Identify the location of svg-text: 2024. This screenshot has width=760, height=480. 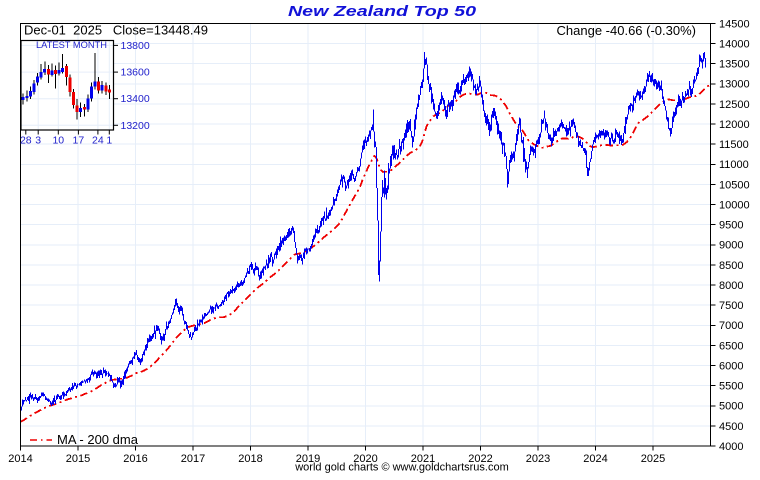
(595, 459).